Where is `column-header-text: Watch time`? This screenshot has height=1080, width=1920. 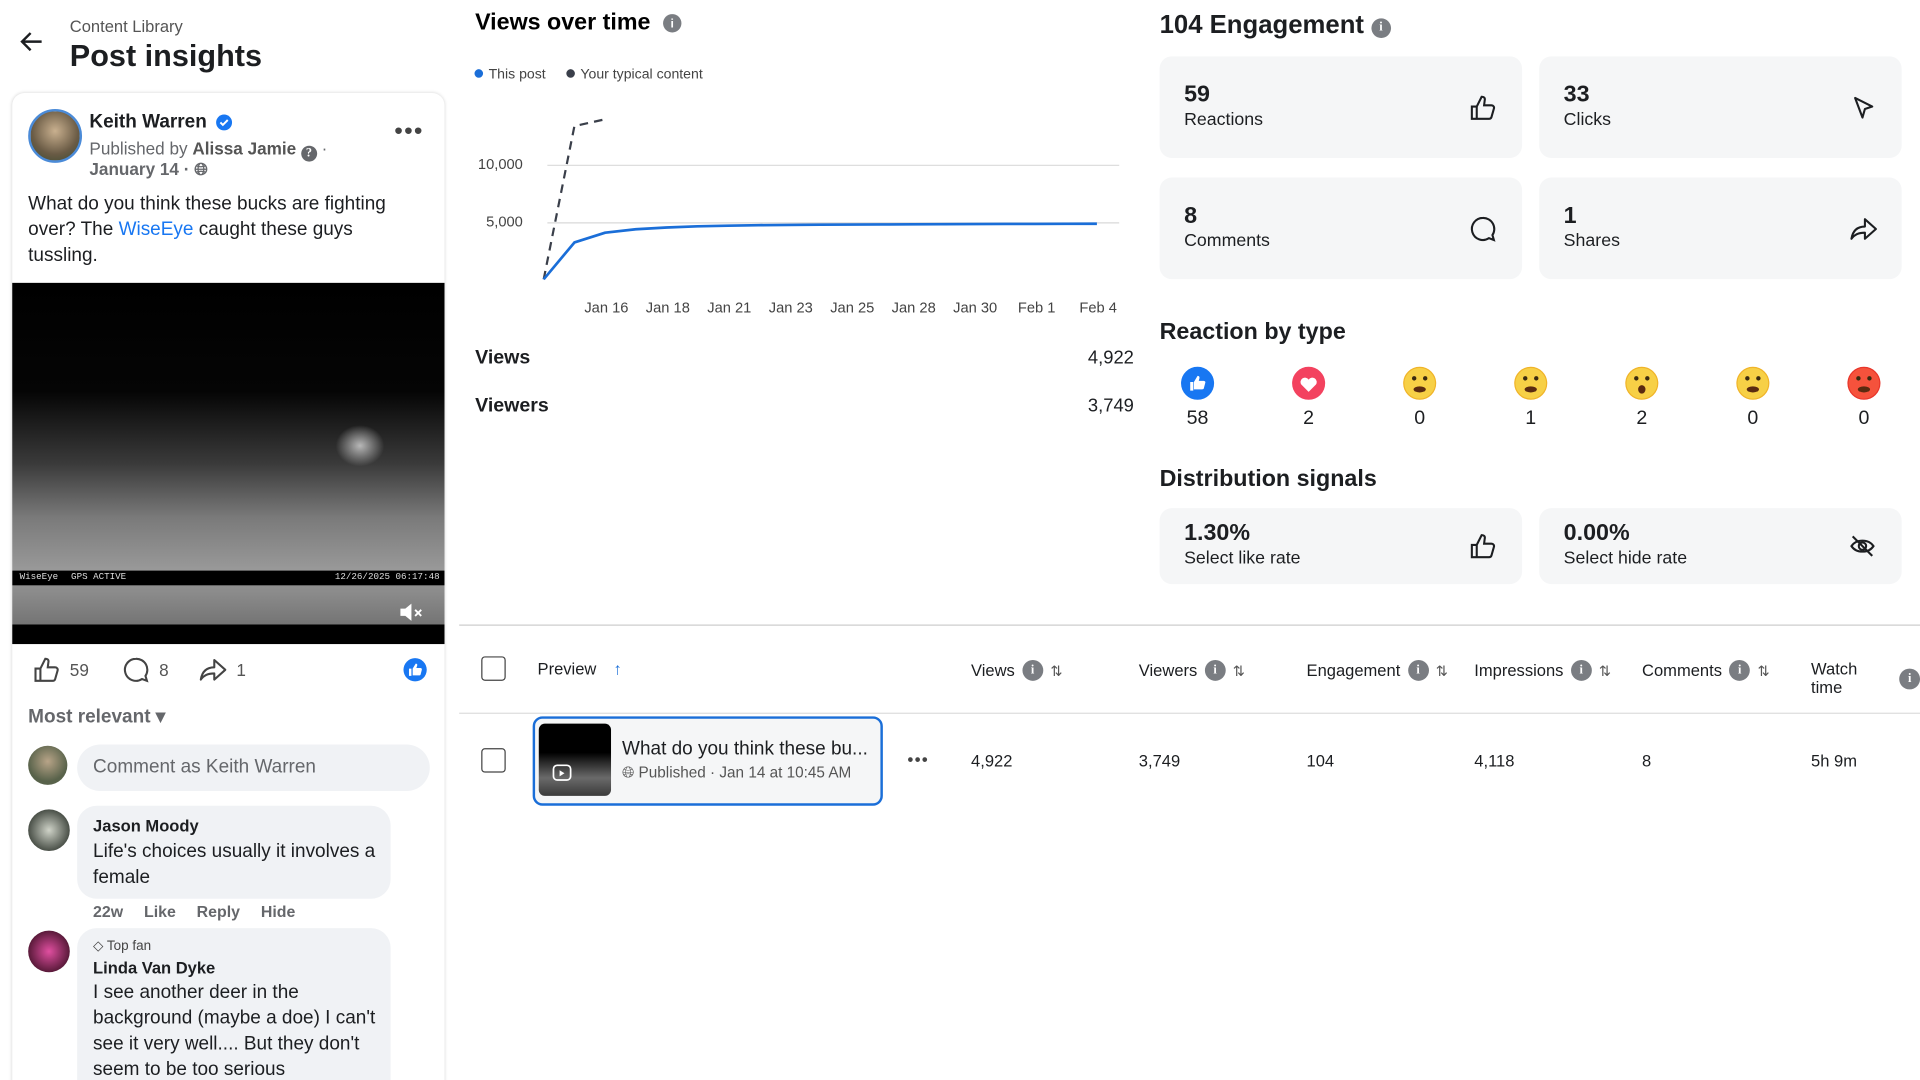 column-header-text: Watch time is located at coordinates (1834, 678).